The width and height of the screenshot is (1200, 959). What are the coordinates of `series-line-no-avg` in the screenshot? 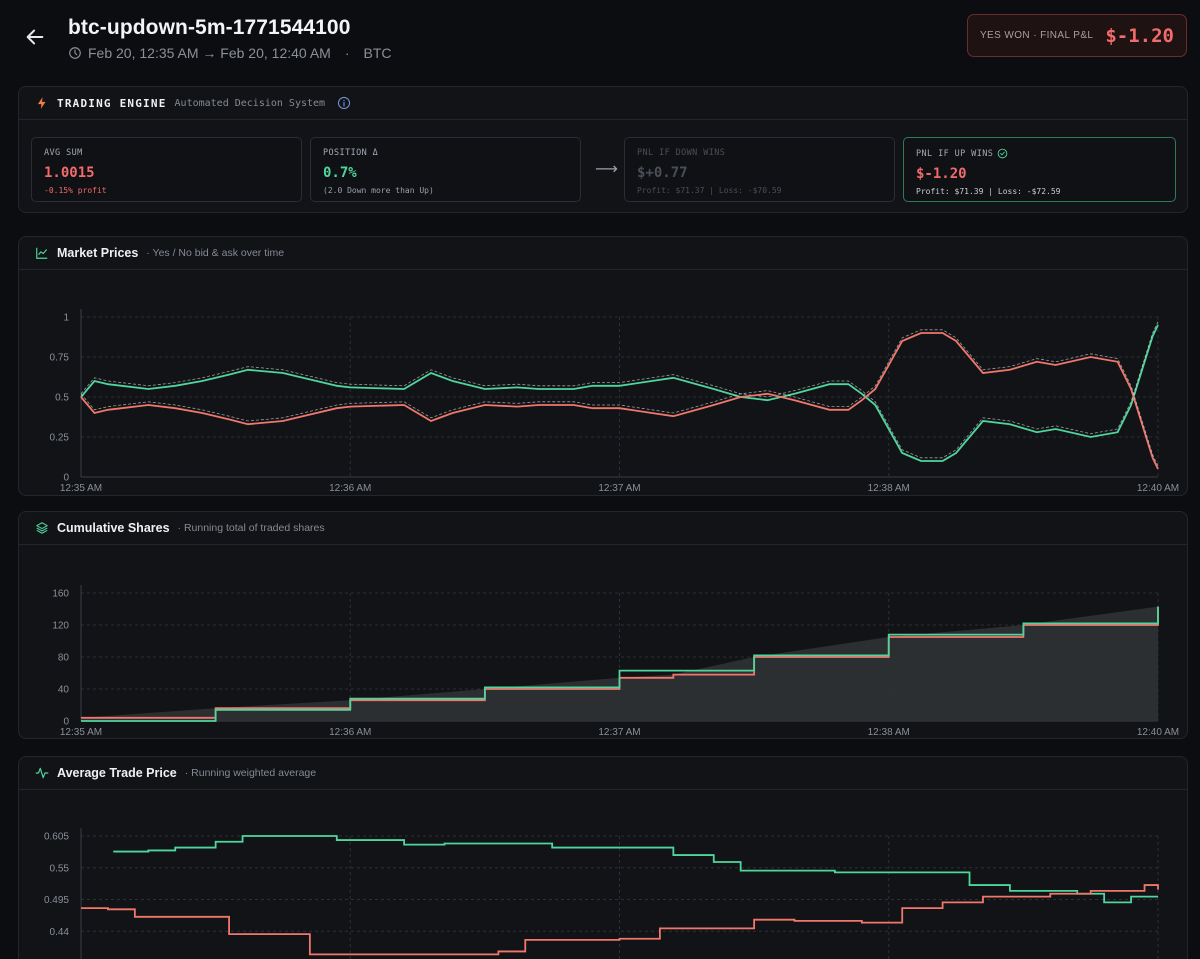 It's located at (620, 920).